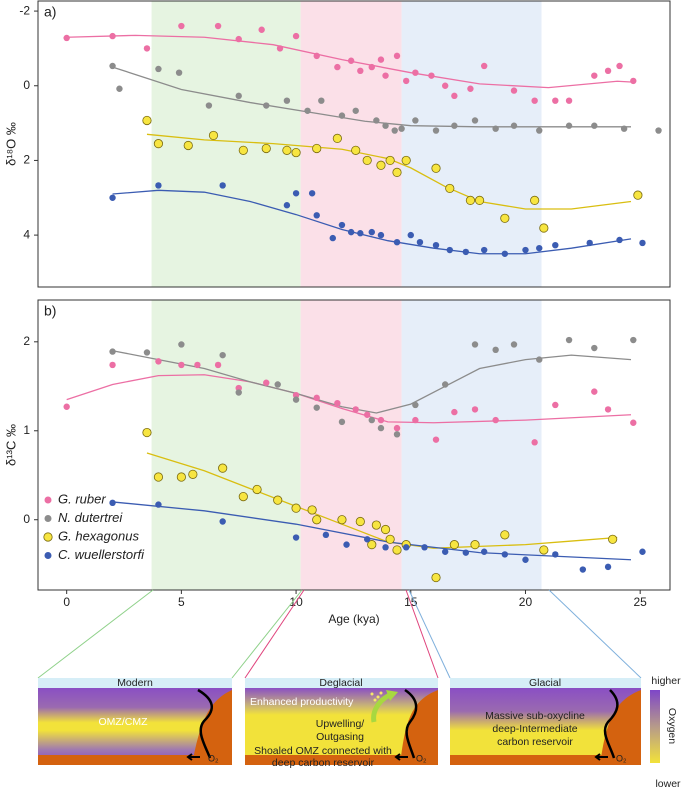 This screenshot has width=685, height=791. I want to click on schematic-title: Modern, so click(135, 683).